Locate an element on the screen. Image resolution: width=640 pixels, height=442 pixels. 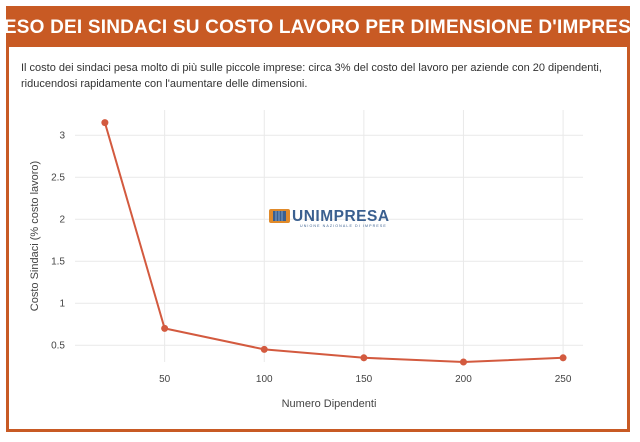
x-tick-label: 150 is located at coordinates (364, 379).